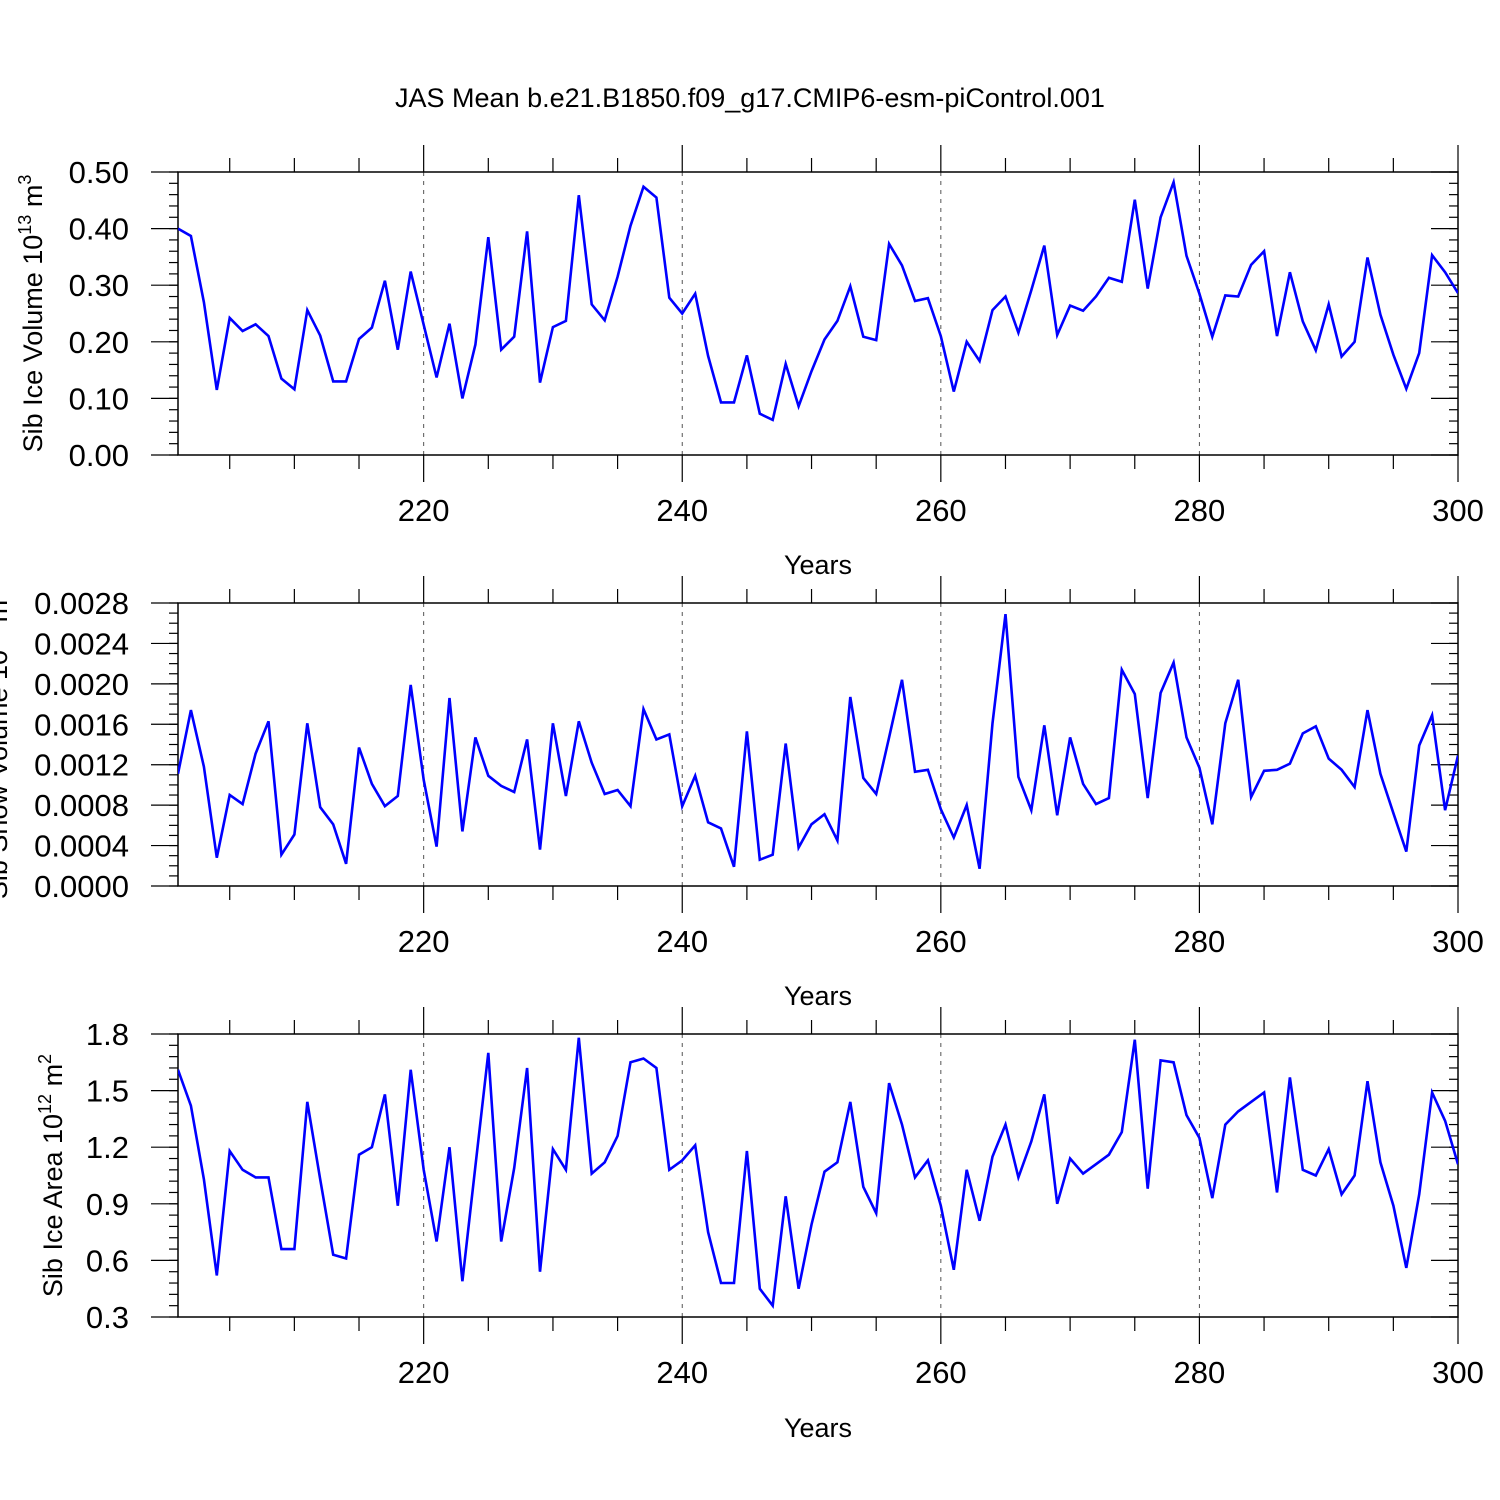  I want to click on y-tick-label: 0.20, so click(99, 342).